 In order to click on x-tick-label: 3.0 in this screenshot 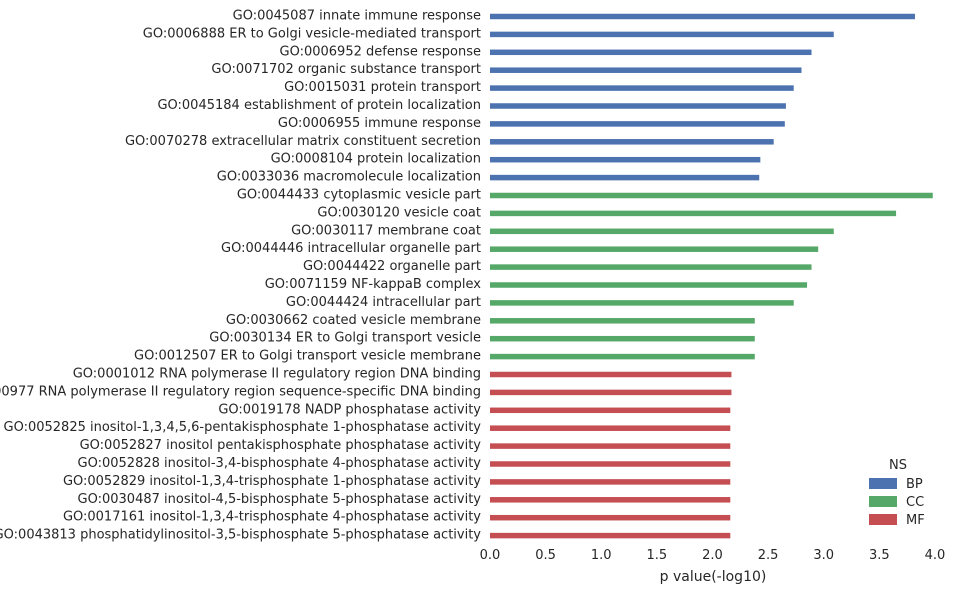, I will do `click(823, 555)`.